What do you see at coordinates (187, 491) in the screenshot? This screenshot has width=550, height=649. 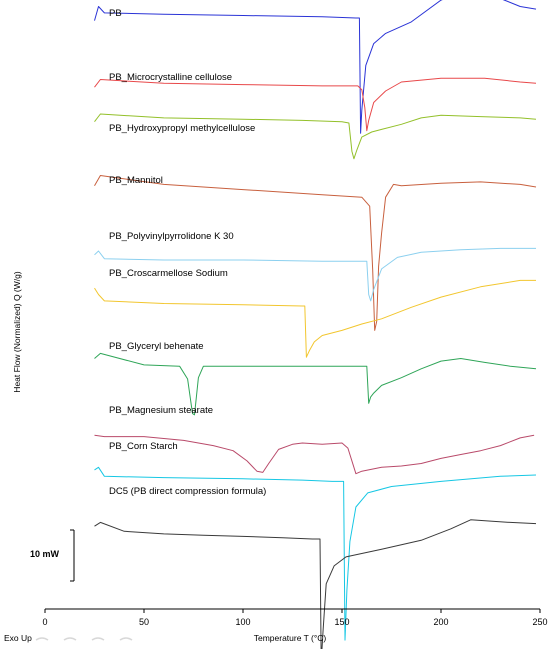 I see `series-label-dc5: DC5 (PB direct compression formula)` at bounding box center [187, 491].